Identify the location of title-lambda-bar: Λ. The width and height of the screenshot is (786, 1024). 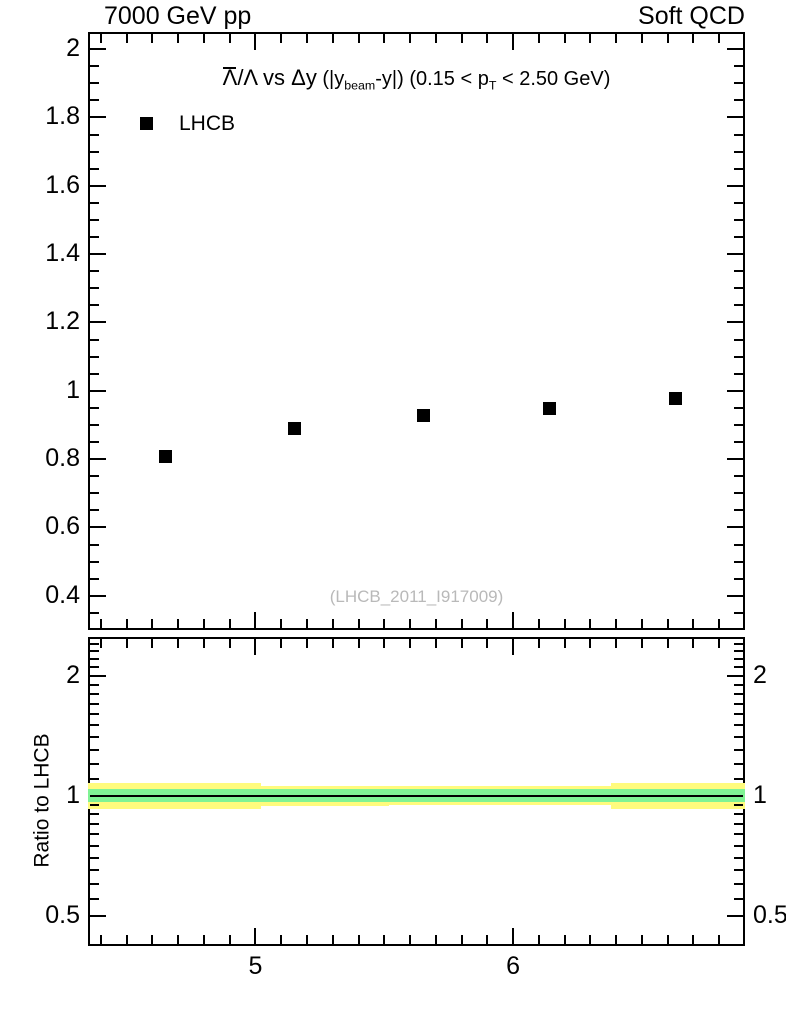
(230, 77).